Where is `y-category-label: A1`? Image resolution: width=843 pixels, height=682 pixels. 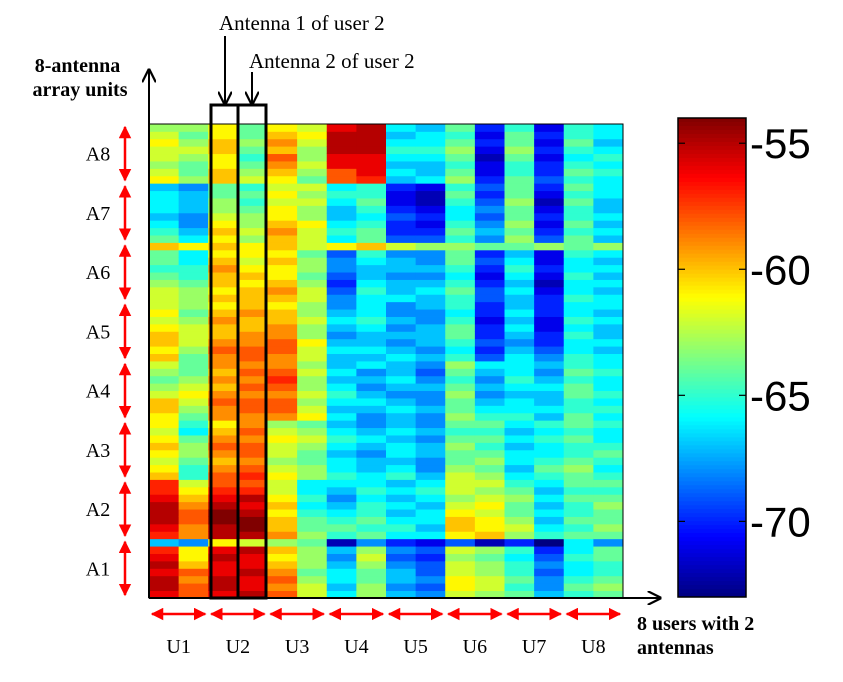
y-category-label: A1 is located at coordinates (98, 569).